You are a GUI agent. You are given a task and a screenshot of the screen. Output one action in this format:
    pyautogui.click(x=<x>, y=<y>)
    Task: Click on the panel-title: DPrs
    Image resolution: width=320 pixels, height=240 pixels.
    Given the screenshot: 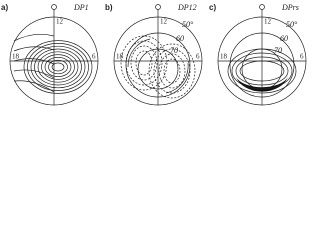 What is the action you would take?
    pyautogui.click(x=290, y=7)
    